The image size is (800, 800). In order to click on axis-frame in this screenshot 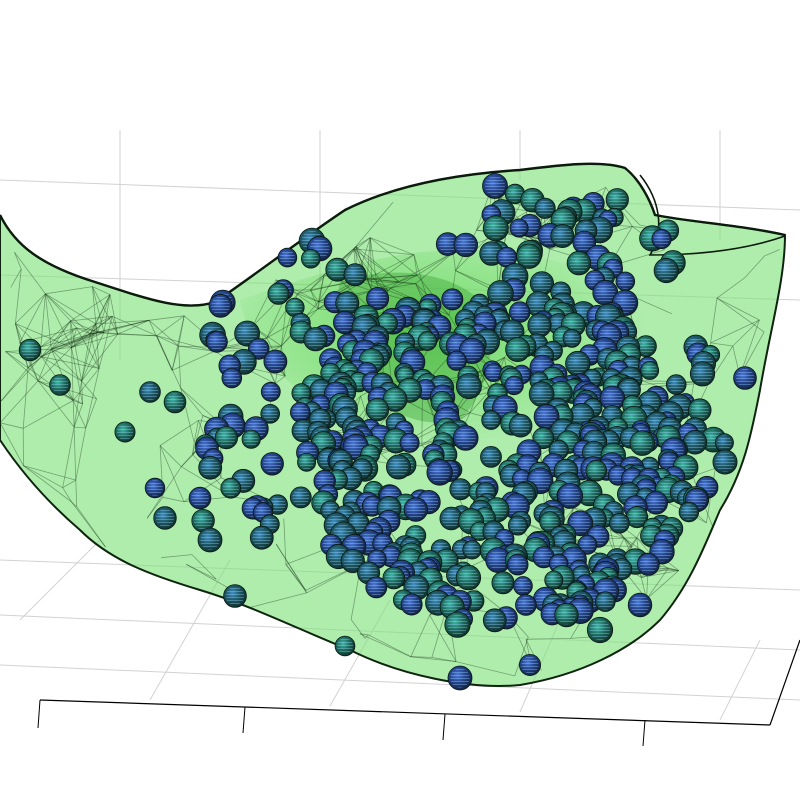, I will do `click(419, 682)`.